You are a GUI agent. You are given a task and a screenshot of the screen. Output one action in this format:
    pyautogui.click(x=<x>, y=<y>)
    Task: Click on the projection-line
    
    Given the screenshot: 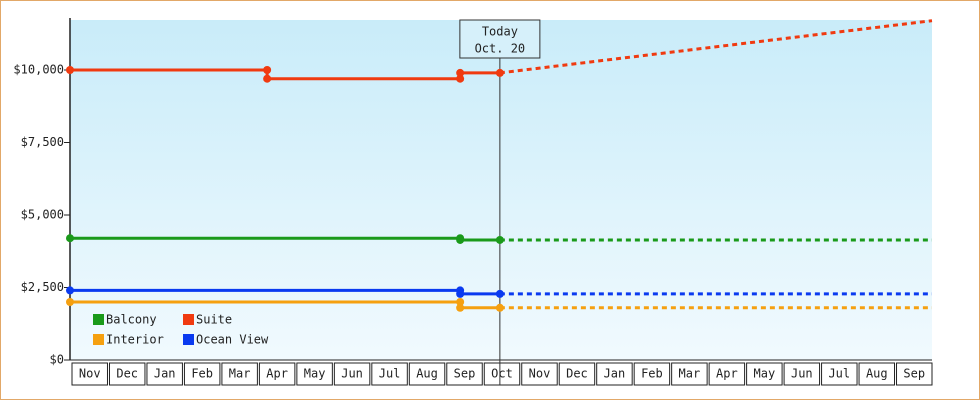 What is the action you would take?
    pyautogui.click(x=716, y=47)
    